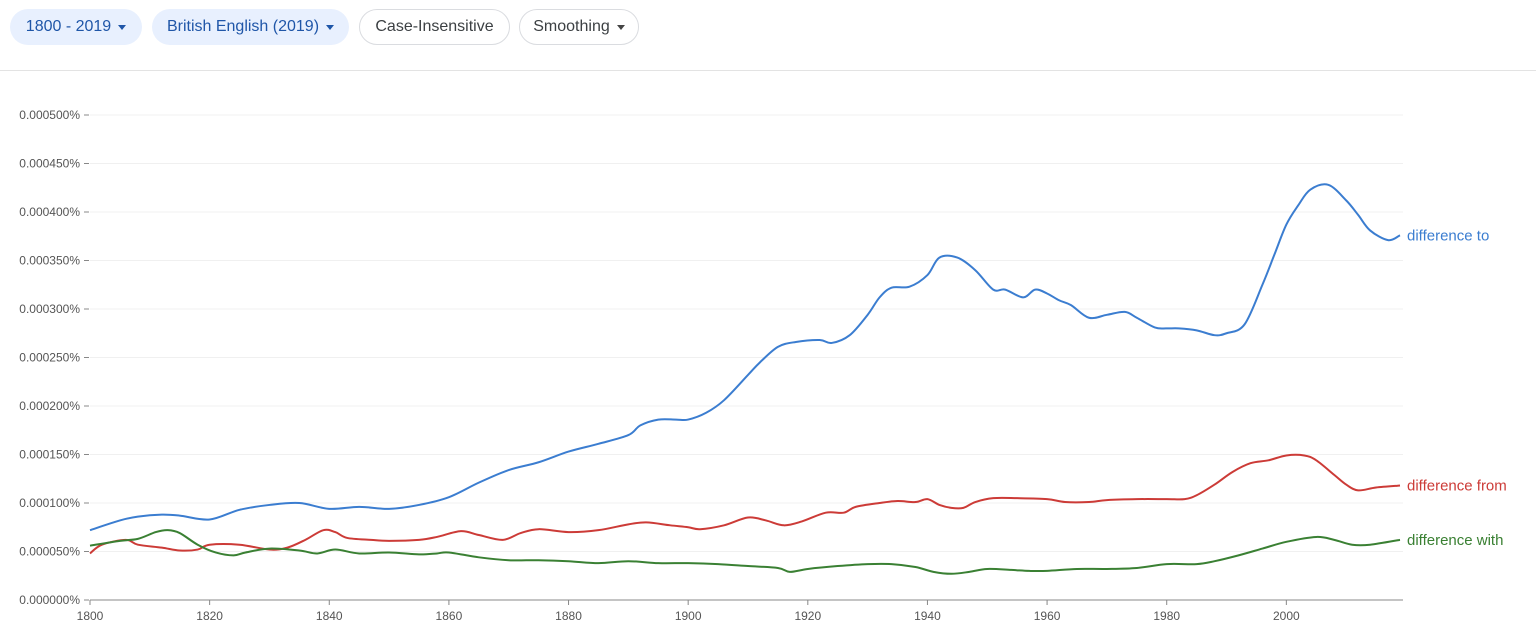 Image resolution: width=1536 pixels, height=629 pixels. What do you see at coordinates (49, 261) in the screenshot?
I see `y-tick-label: 0.000350%` at bounding box center [49, 261].